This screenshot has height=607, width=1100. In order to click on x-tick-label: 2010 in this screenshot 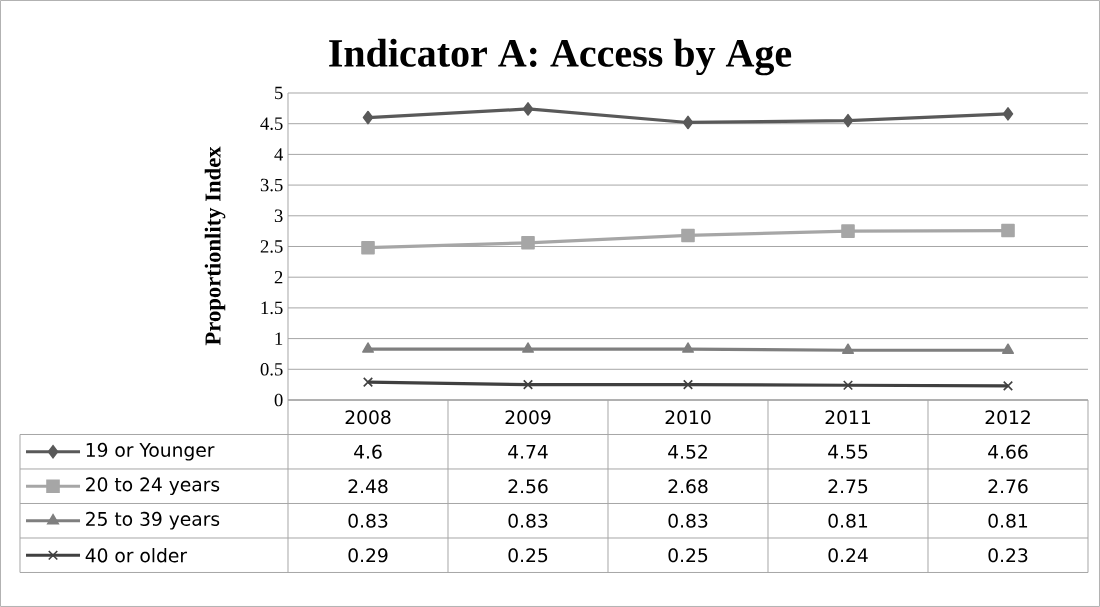, I will do `click(688, 417)`.